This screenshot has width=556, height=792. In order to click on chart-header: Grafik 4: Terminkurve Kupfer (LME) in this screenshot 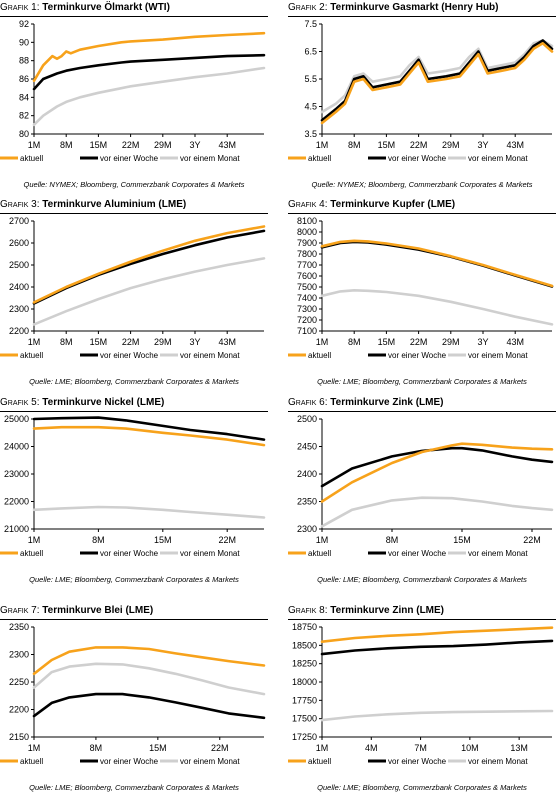, I will do `click(422, 206)`.